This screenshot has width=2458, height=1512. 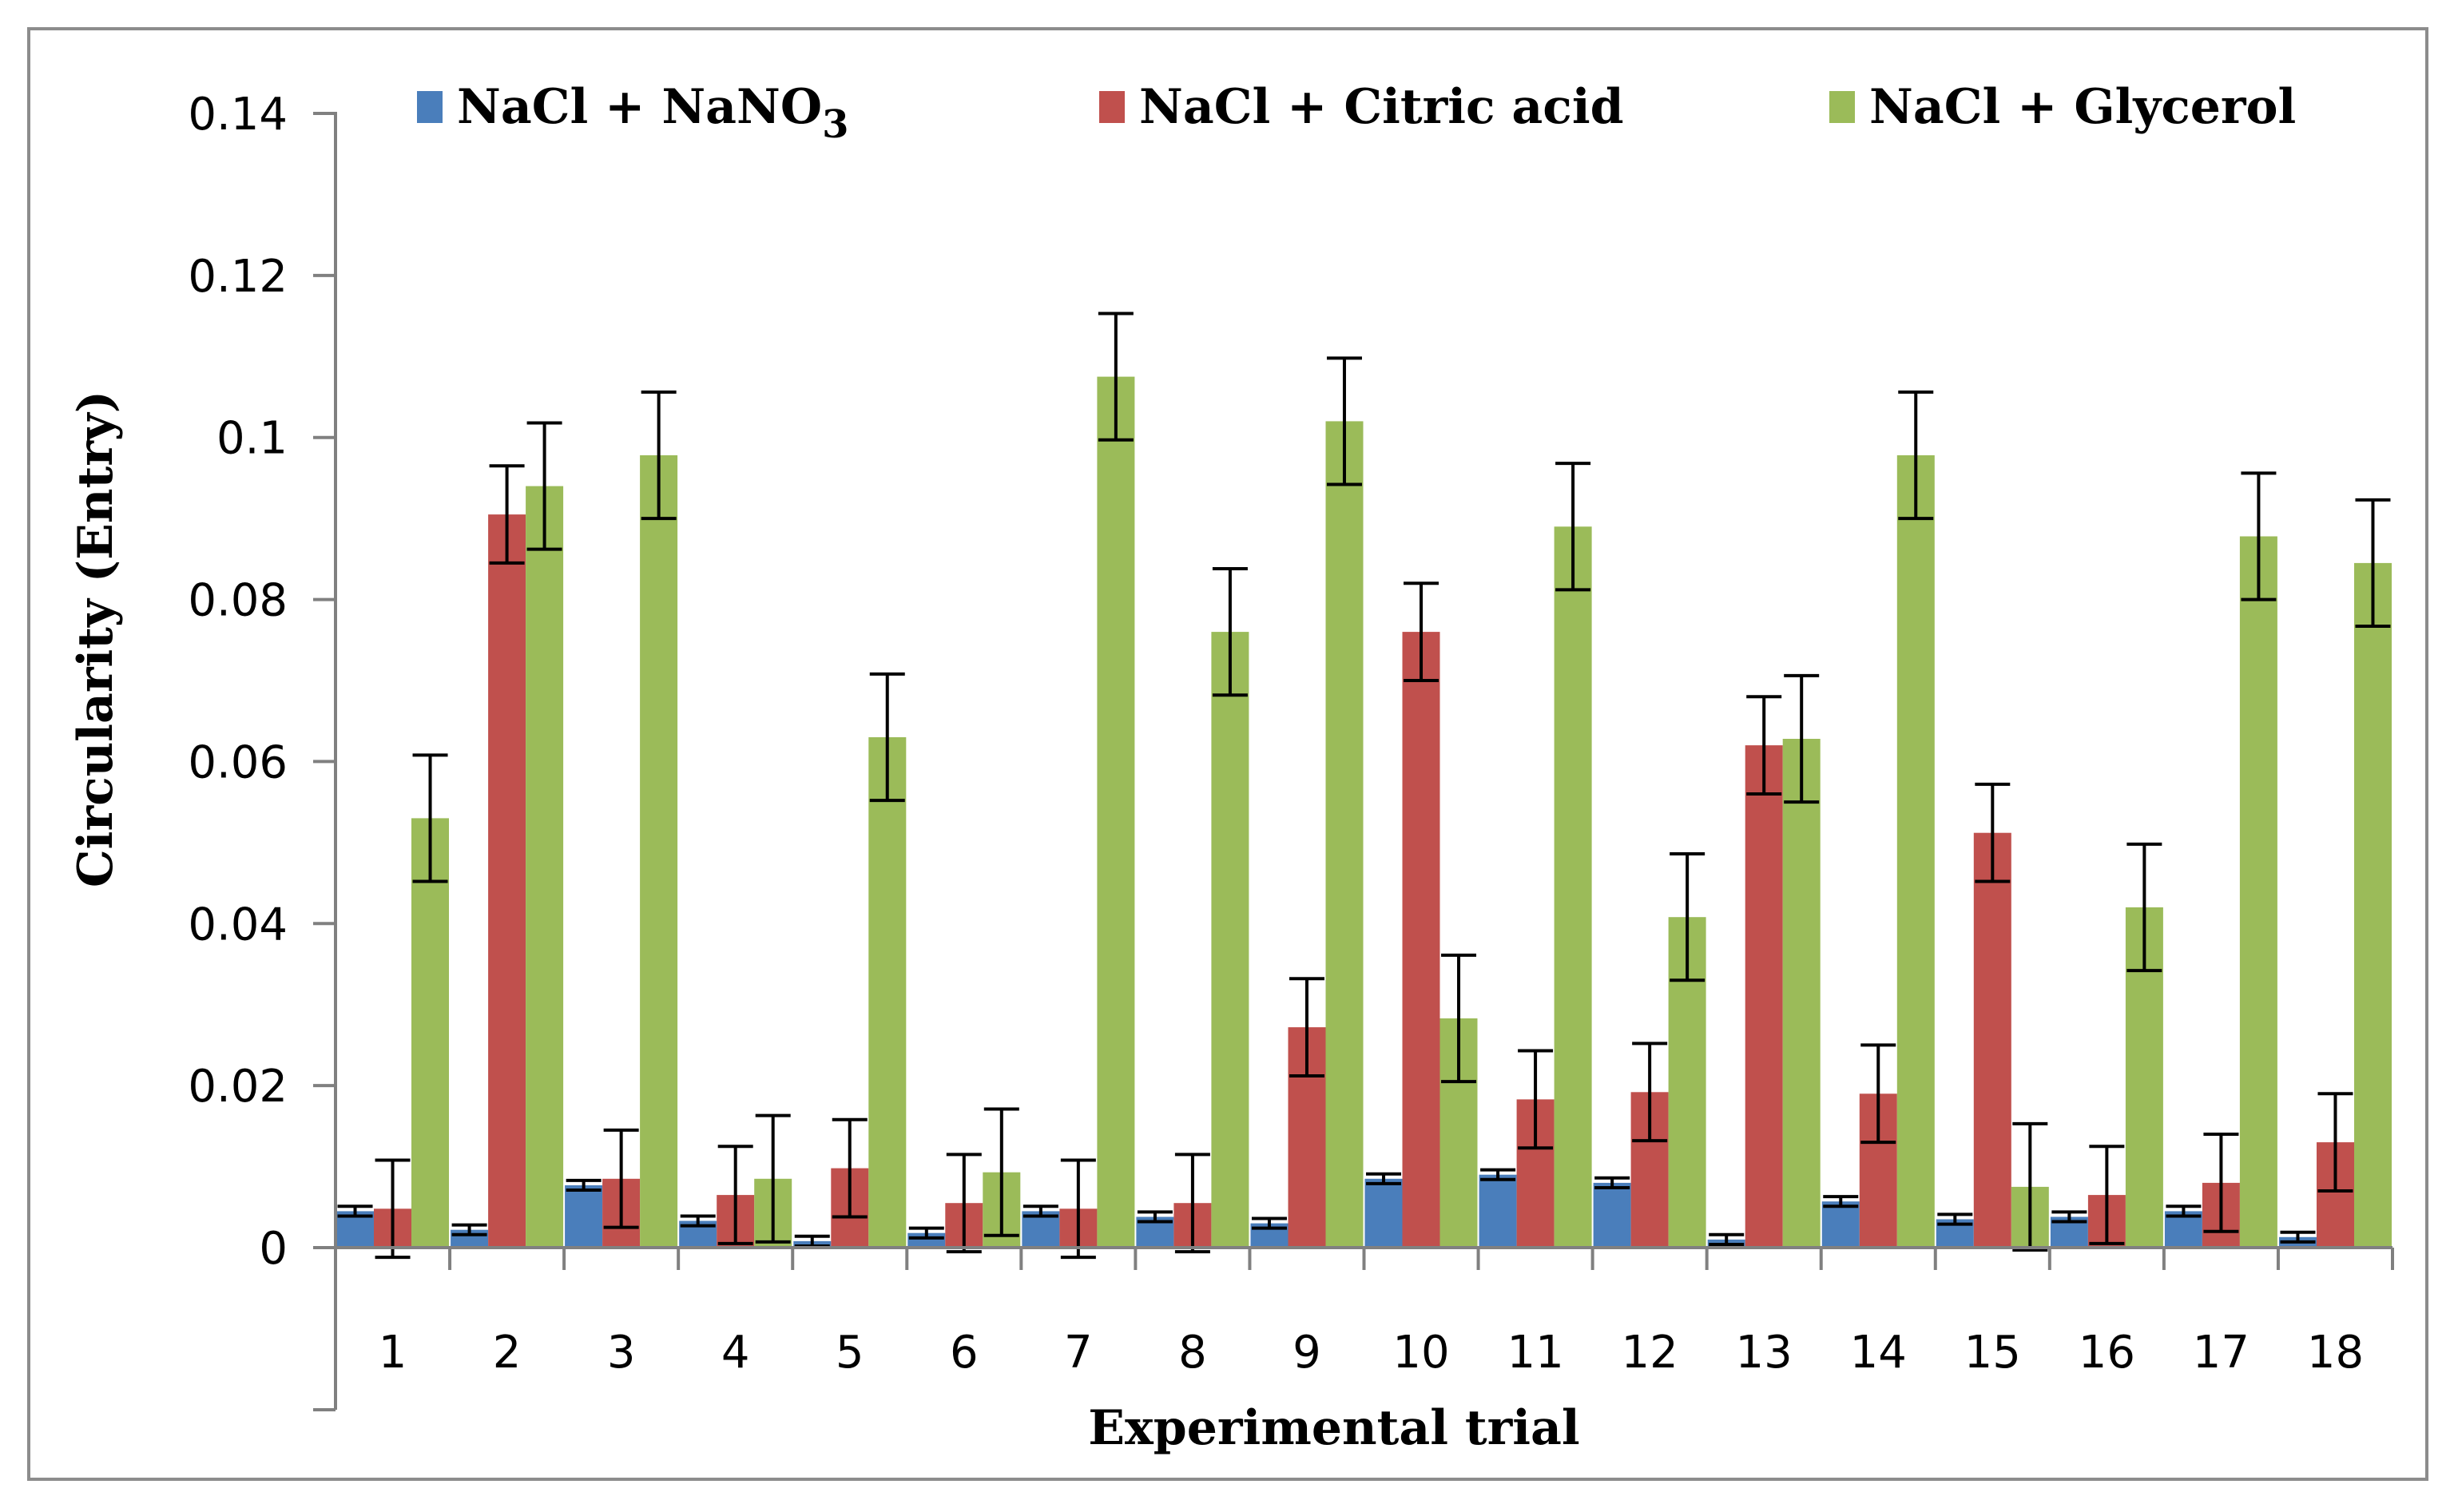 I want to click on x-tick-label: 17, so click(x=2221, y=1353).